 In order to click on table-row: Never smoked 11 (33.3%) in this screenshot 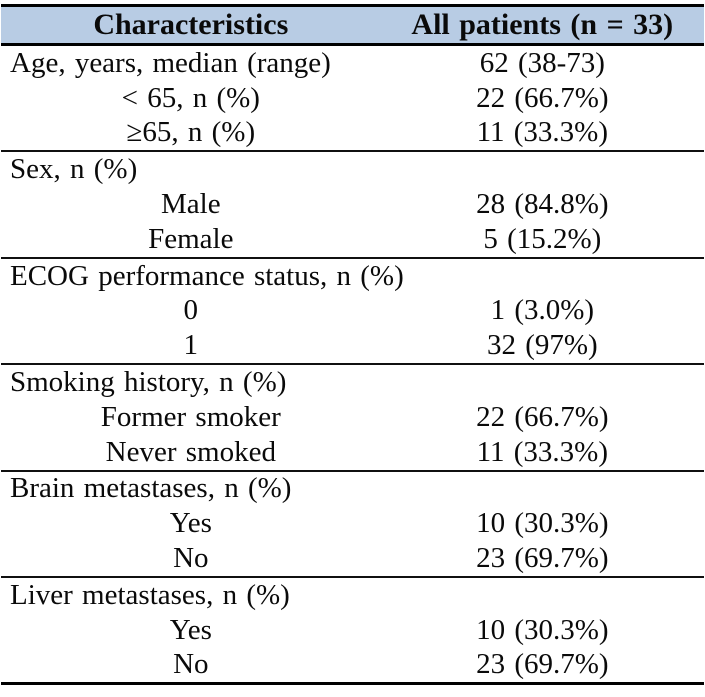, I will do `click(352, 453)`.